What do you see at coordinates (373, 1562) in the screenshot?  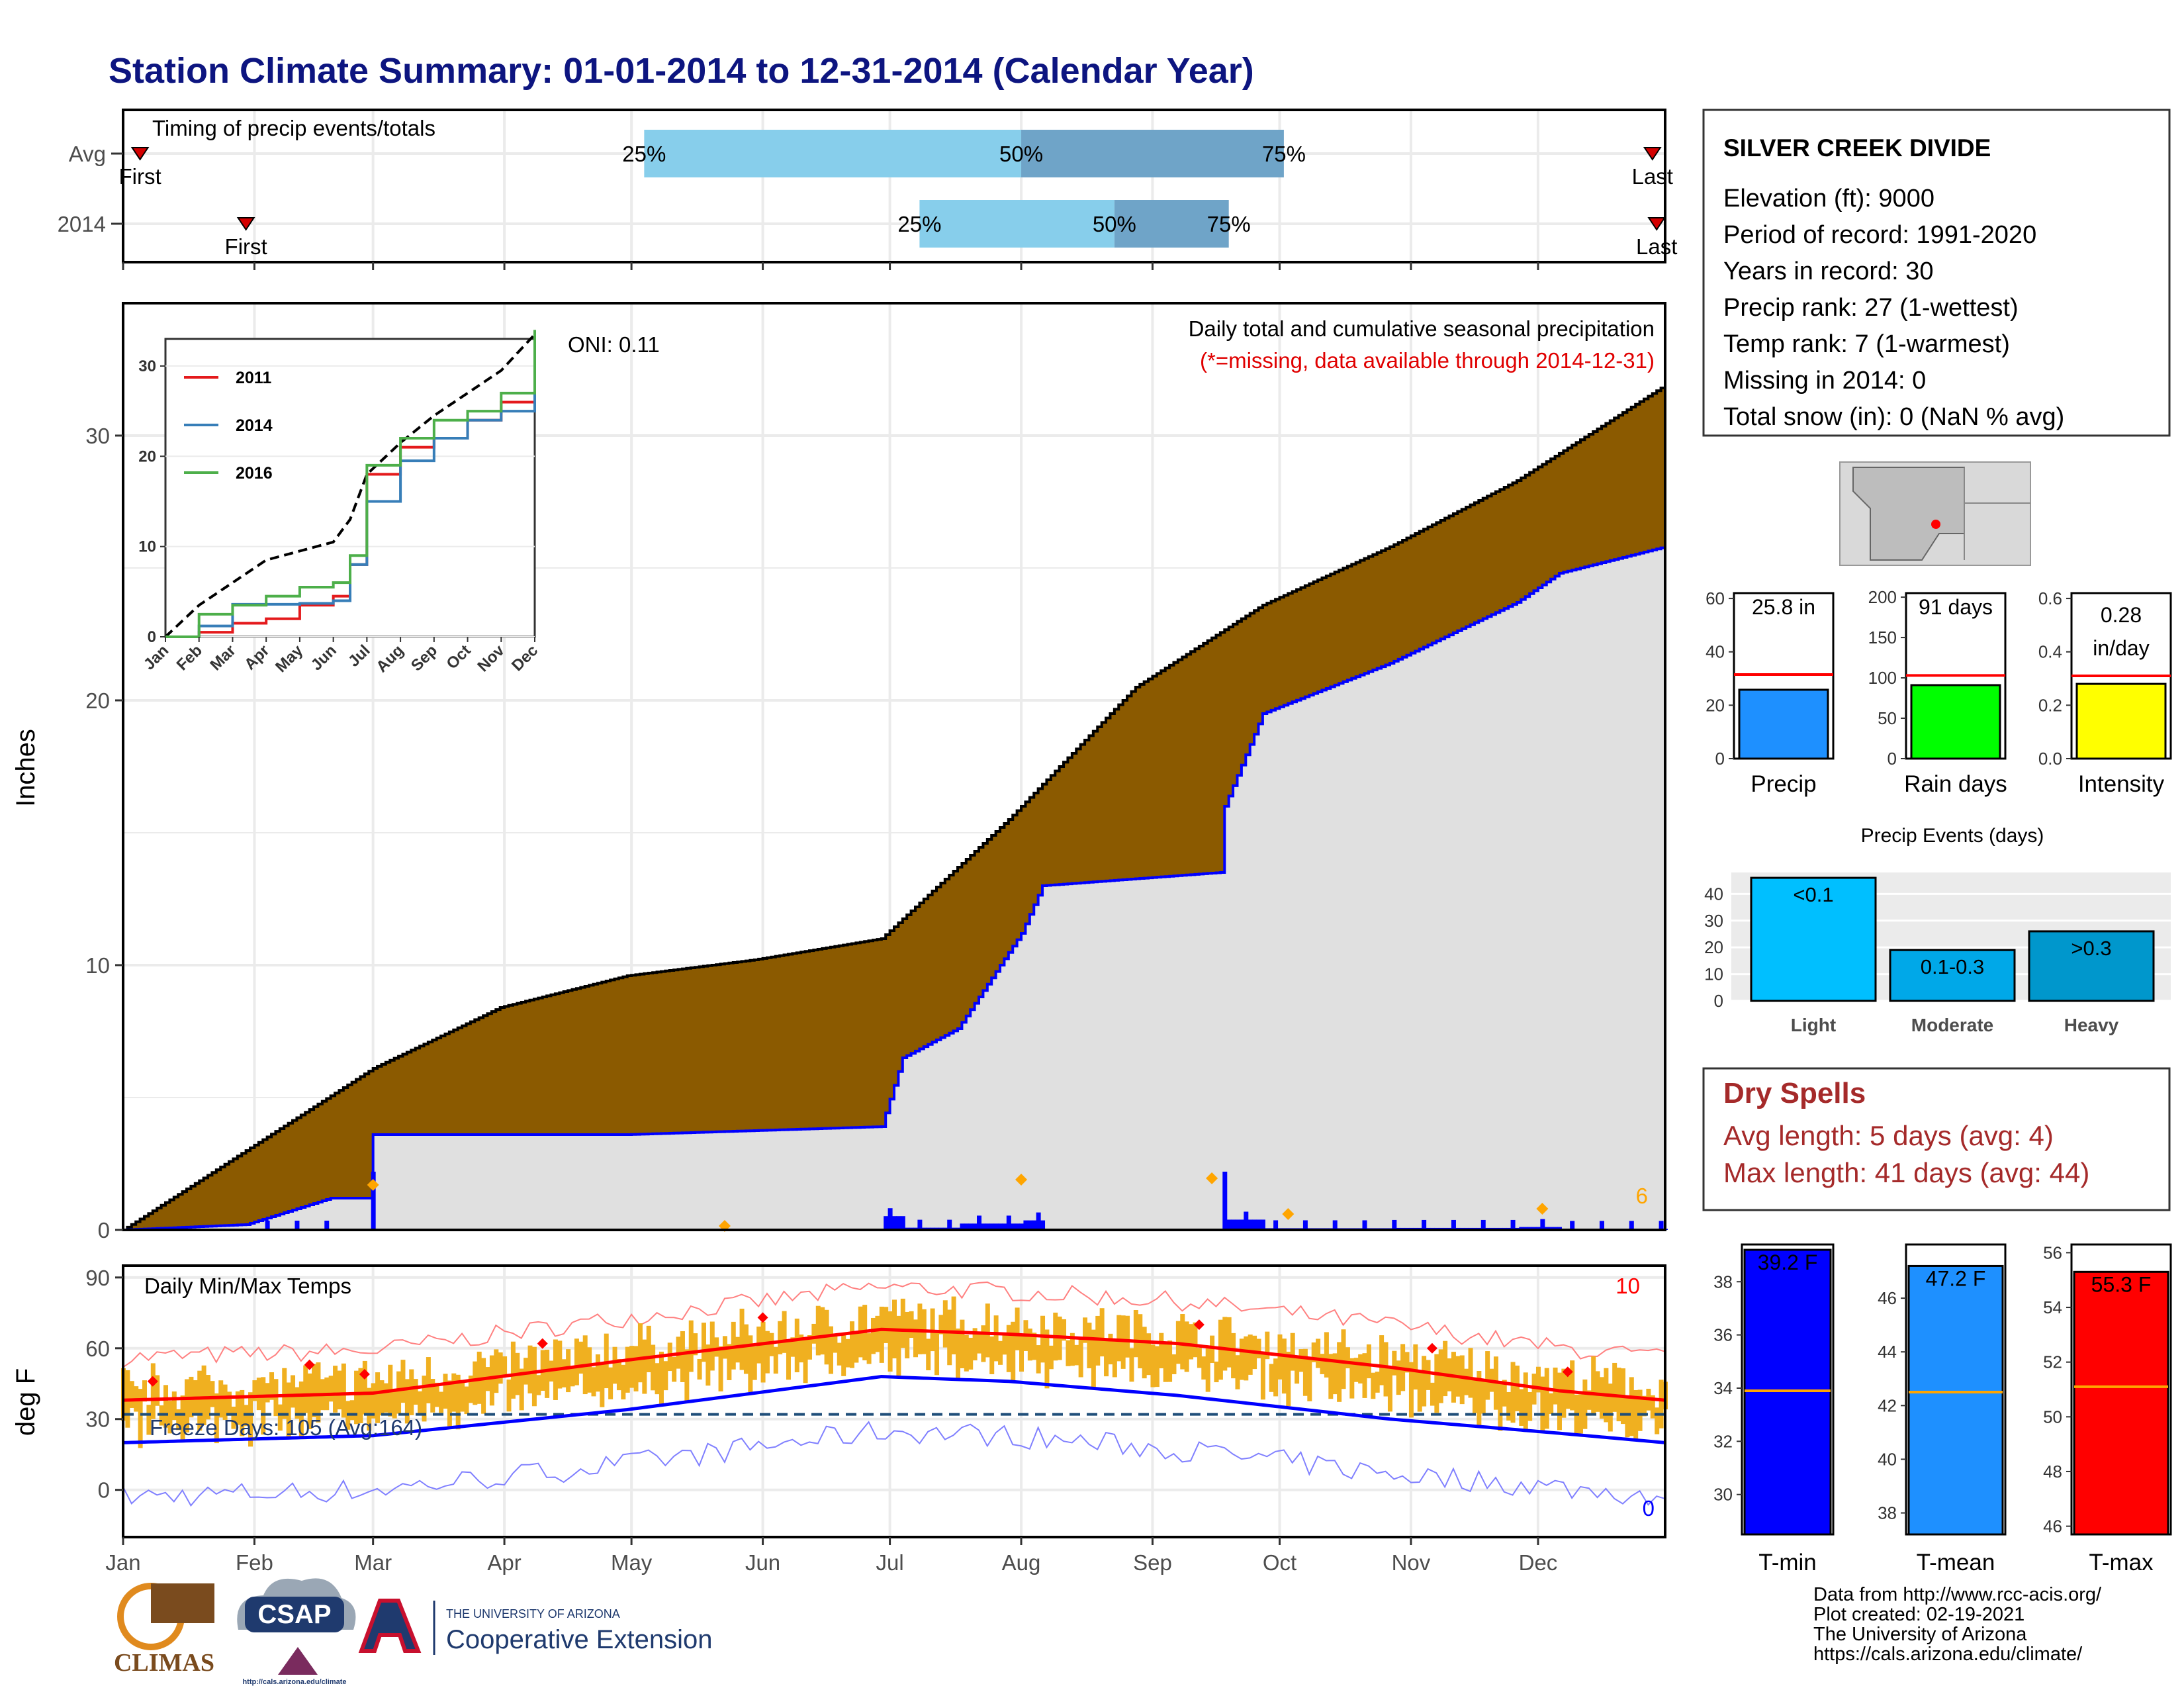 I see `month-tick-label: Mar` at bounding box center [373, 1562].